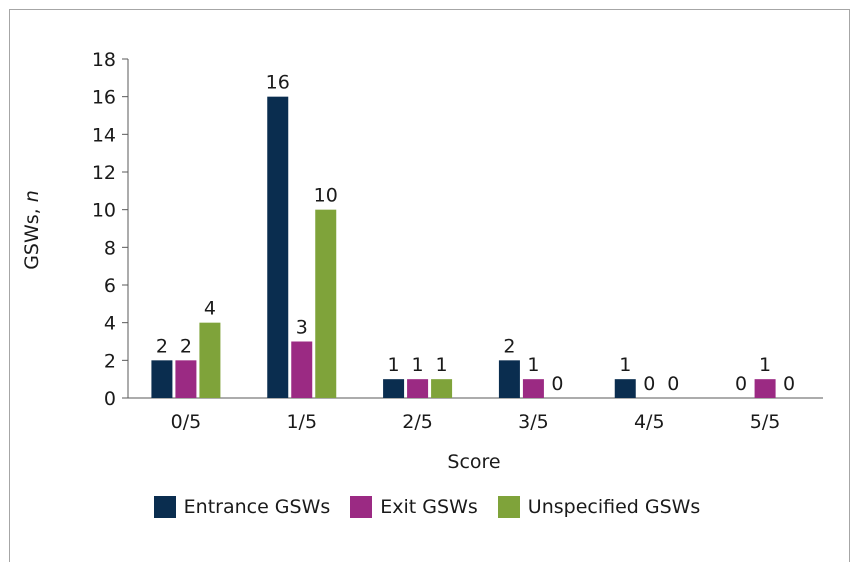 The image size is (854, 562). I want to click on legend-item-unspecified: Unspecified GSWs, so click(599, 507).